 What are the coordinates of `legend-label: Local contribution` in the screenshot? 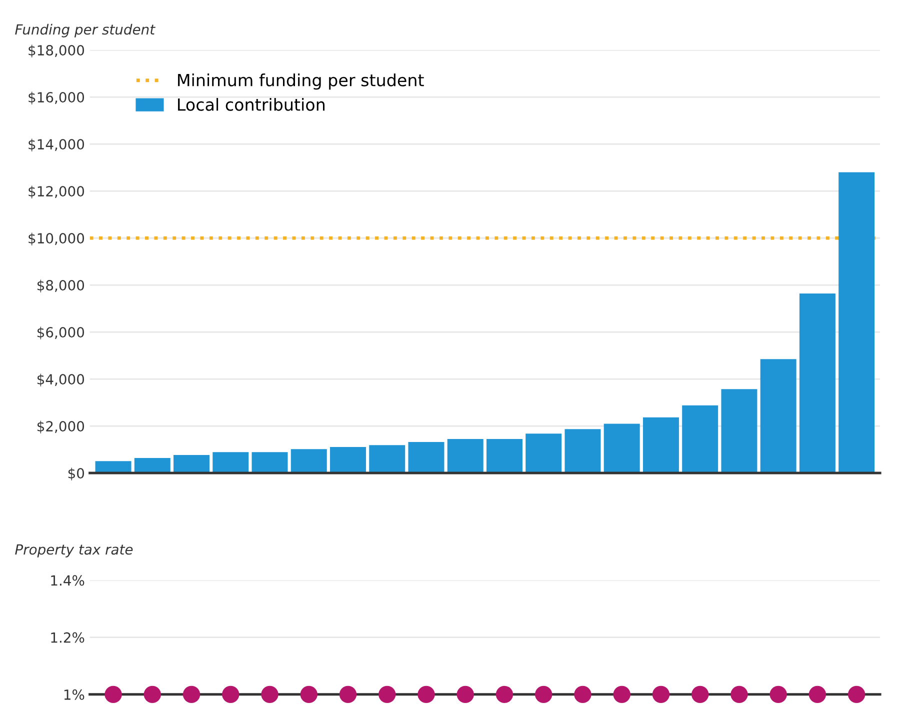 It's located at (251, 104).